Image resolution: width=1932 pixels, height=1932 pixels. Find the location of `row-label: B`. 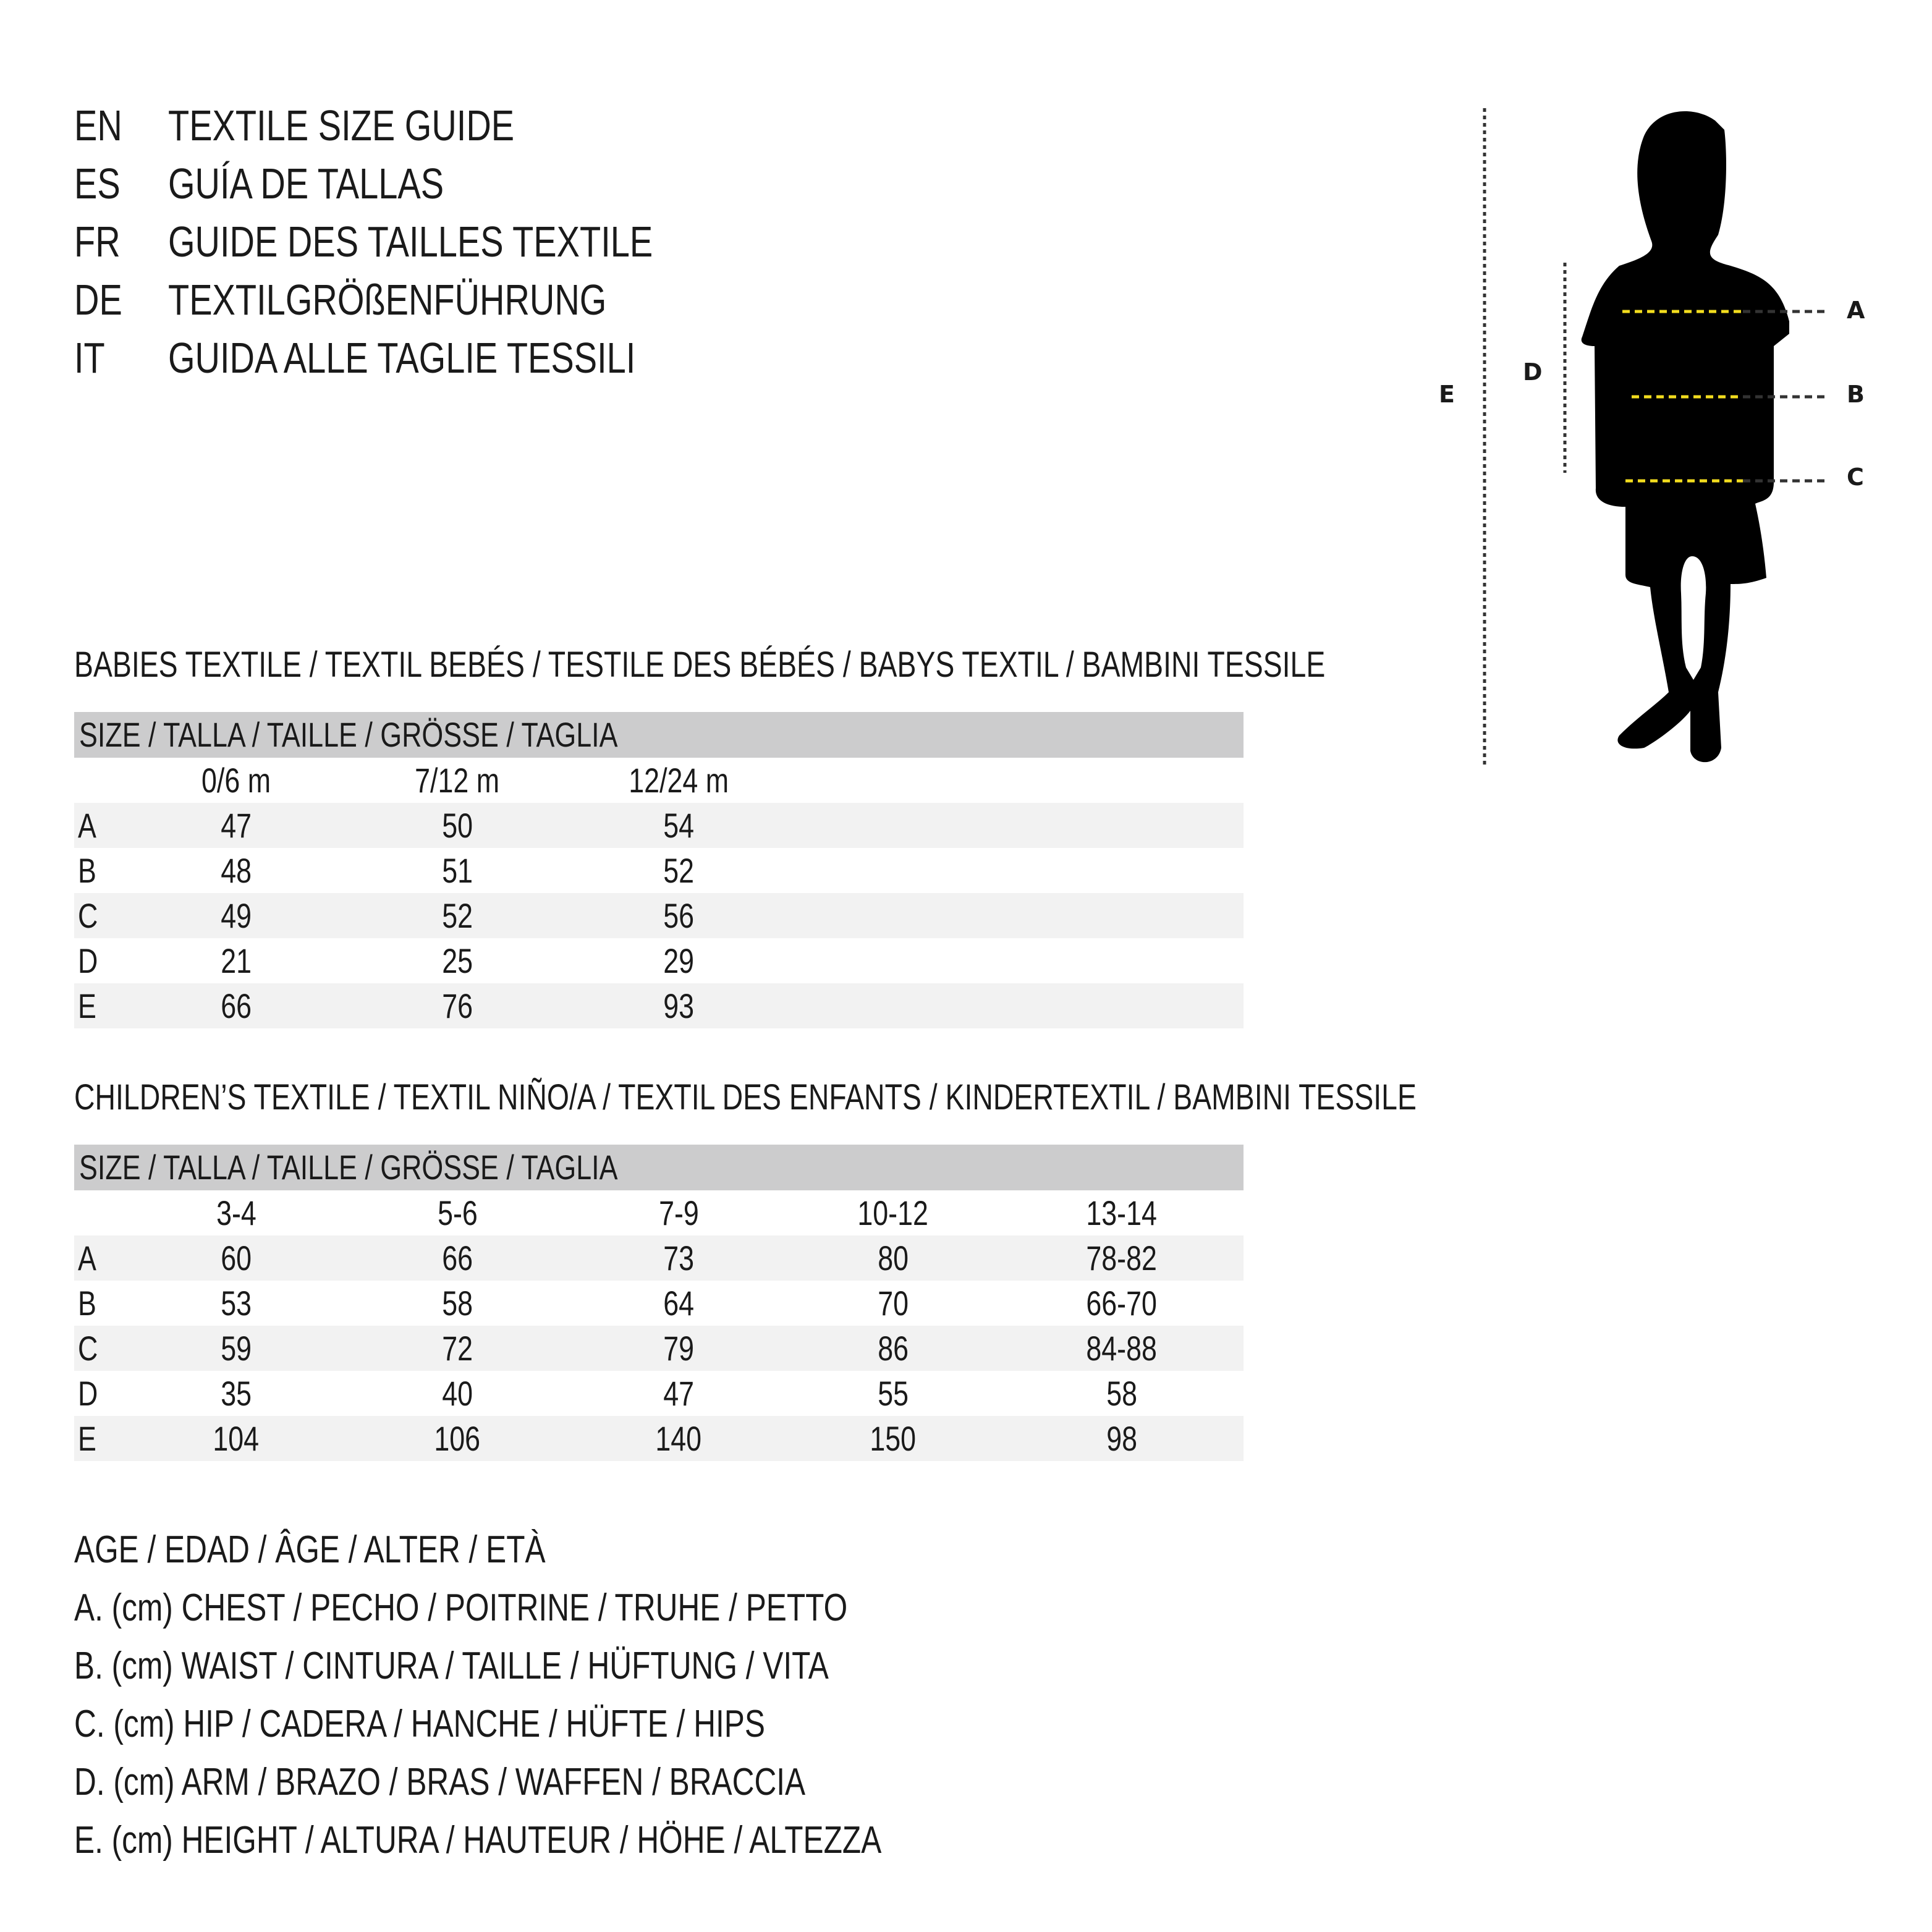

row-label: B is located at coordinates (89, 1303).